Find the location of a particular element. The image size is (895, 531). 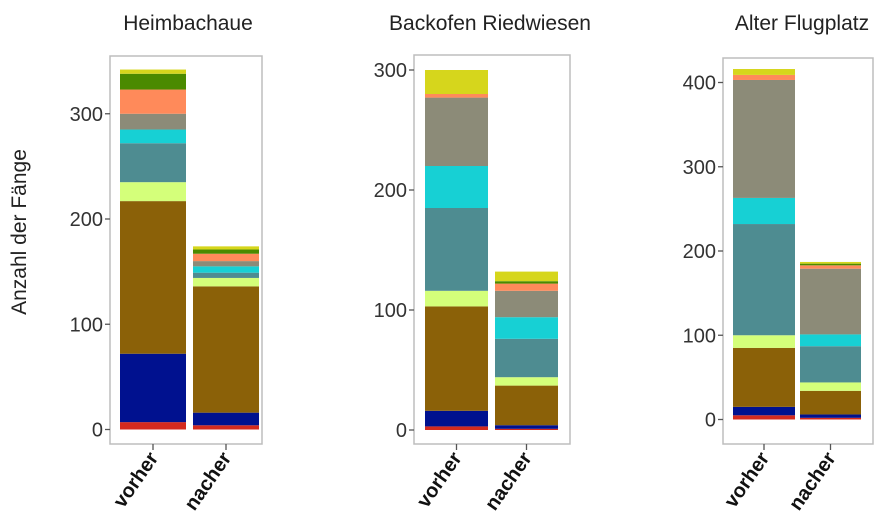

chart-title: Backofen Riedwiesen is located at coordinates (490, 23).